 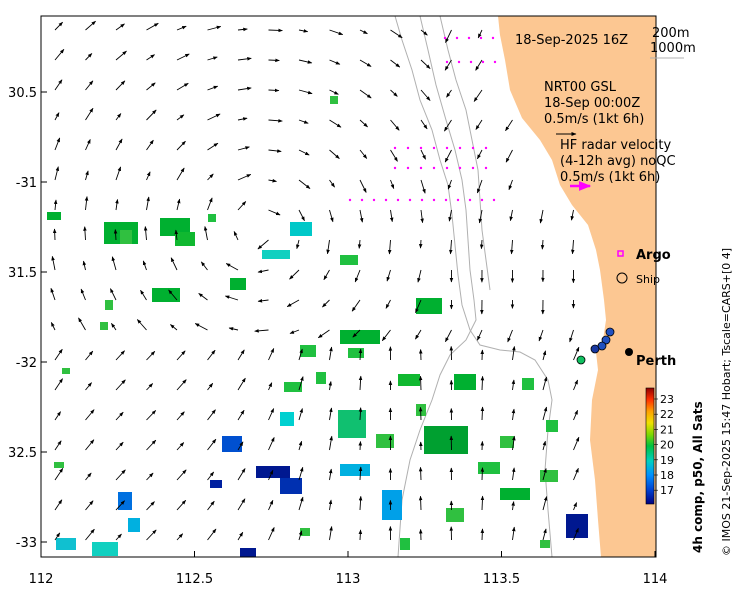 What do you see at coordinates (670, 33) in the screenshot?
I see `depth-label-200m: 200m` at bounding box center [670, 33].